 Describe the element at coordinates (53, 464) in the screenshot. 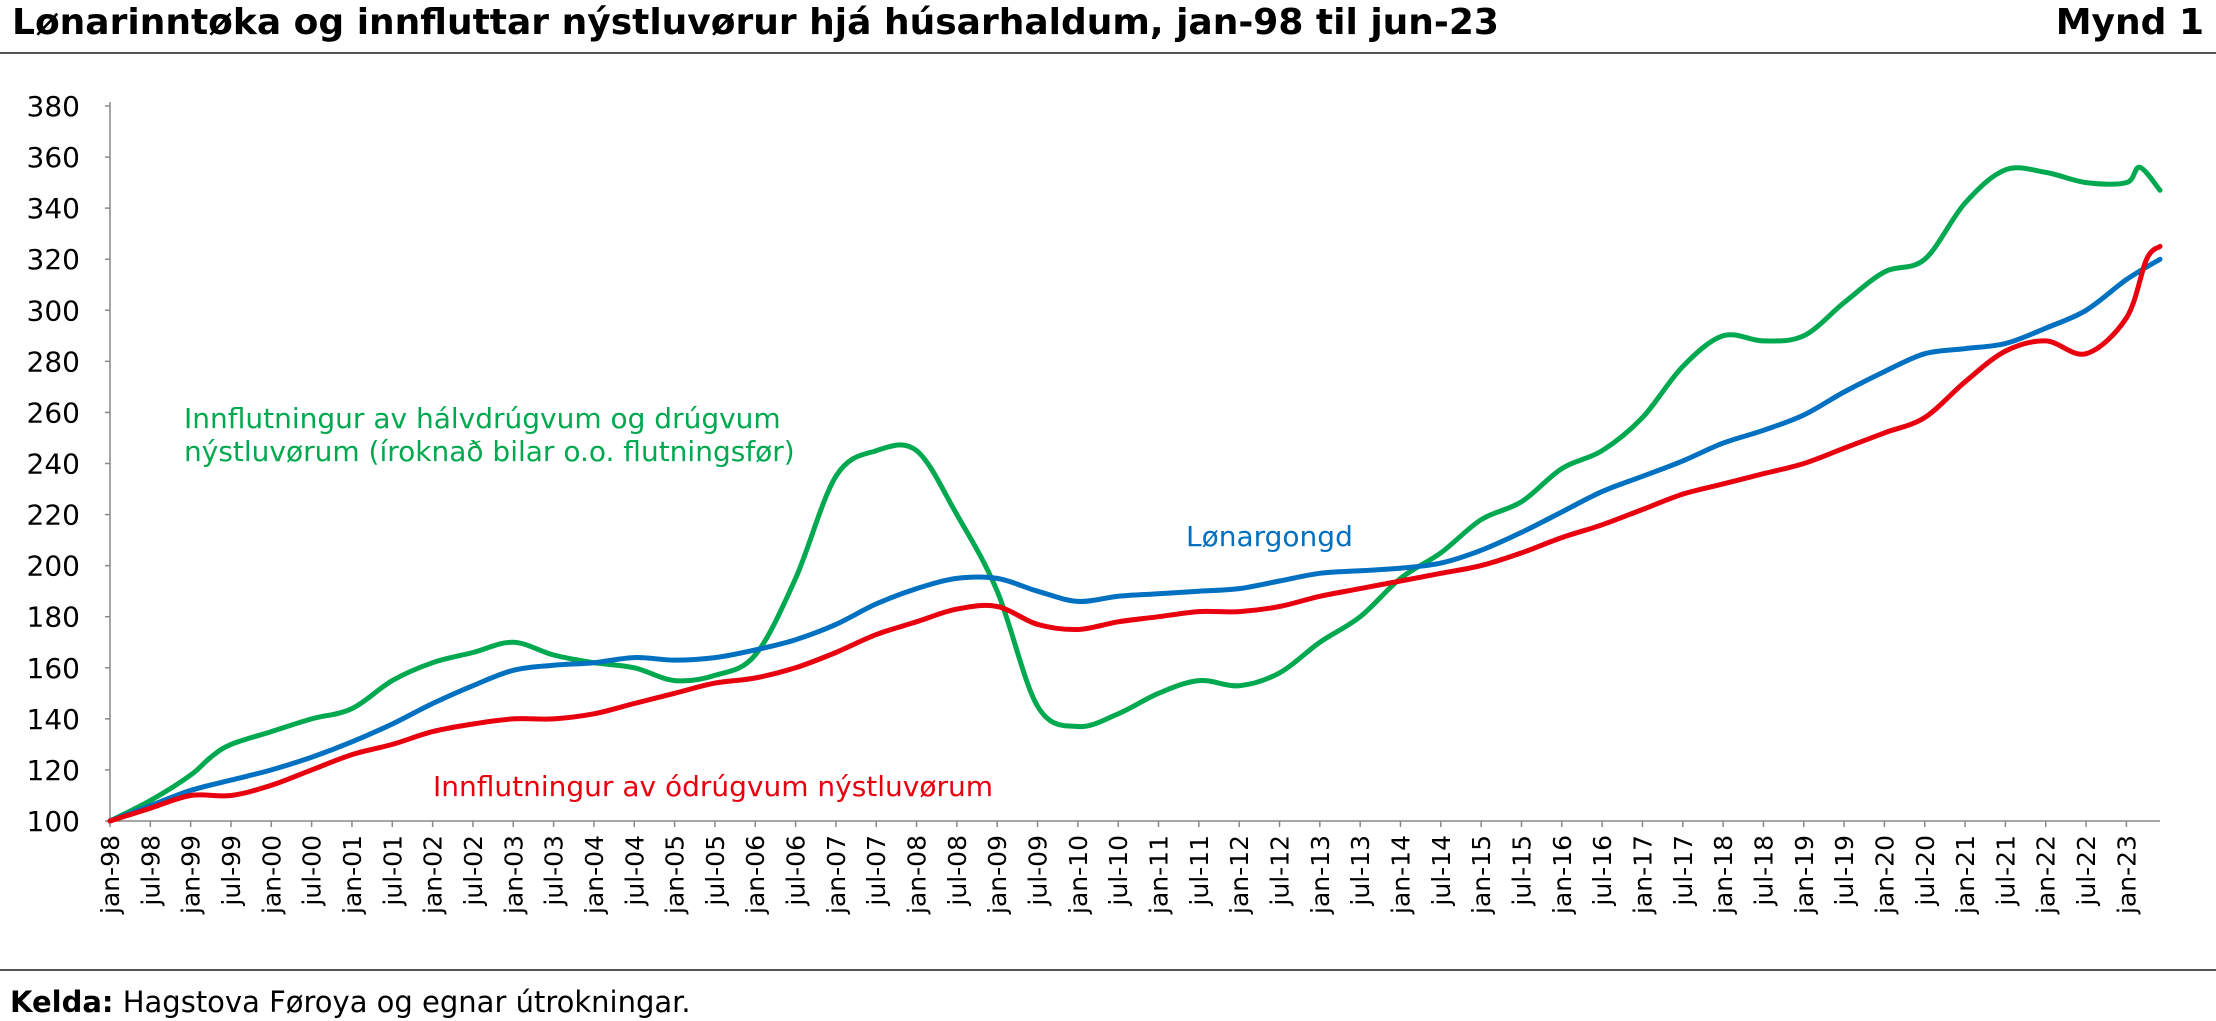

I see `y-tick-label: 240` at that location.